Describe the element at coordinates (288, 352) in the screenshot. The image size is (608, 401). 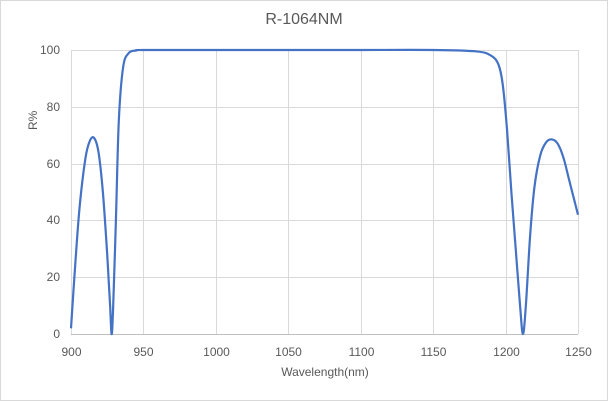
I see `x-tick-label: 1050` at that location.